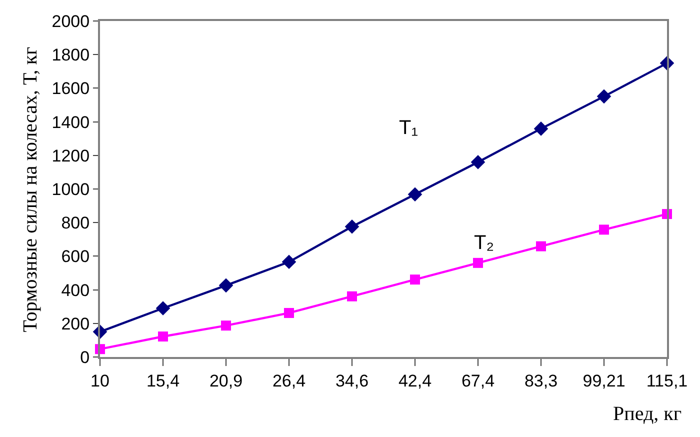  What do you see at coordinates (71, 21) in the screenshot?
I see `y-tick-label: 2000` at bounding box center [71, 21].